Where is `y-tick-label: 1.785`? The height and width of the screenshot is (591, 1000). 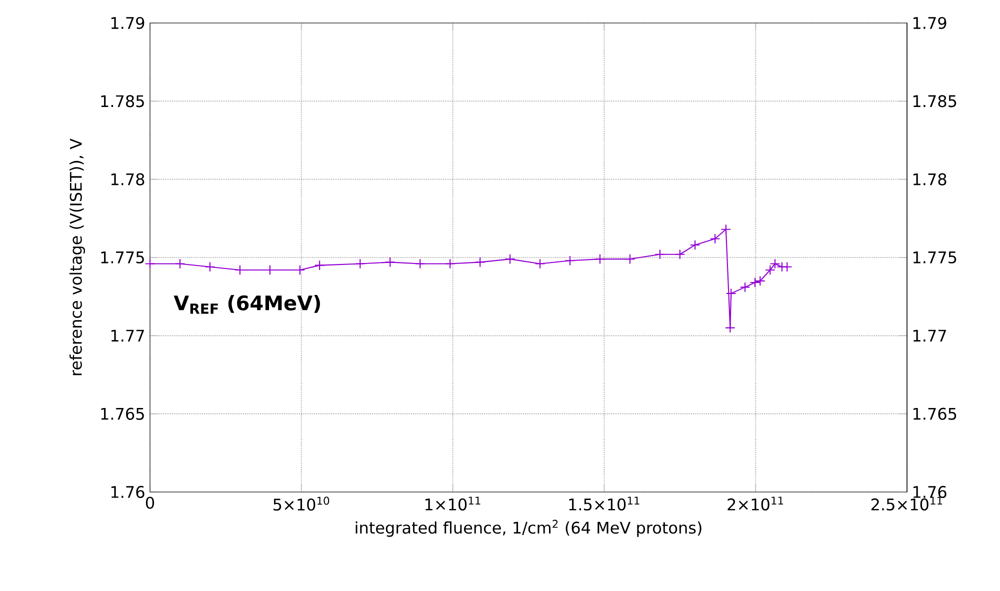 y-tick-label: 1.785 is located at coordinates (122, 101).